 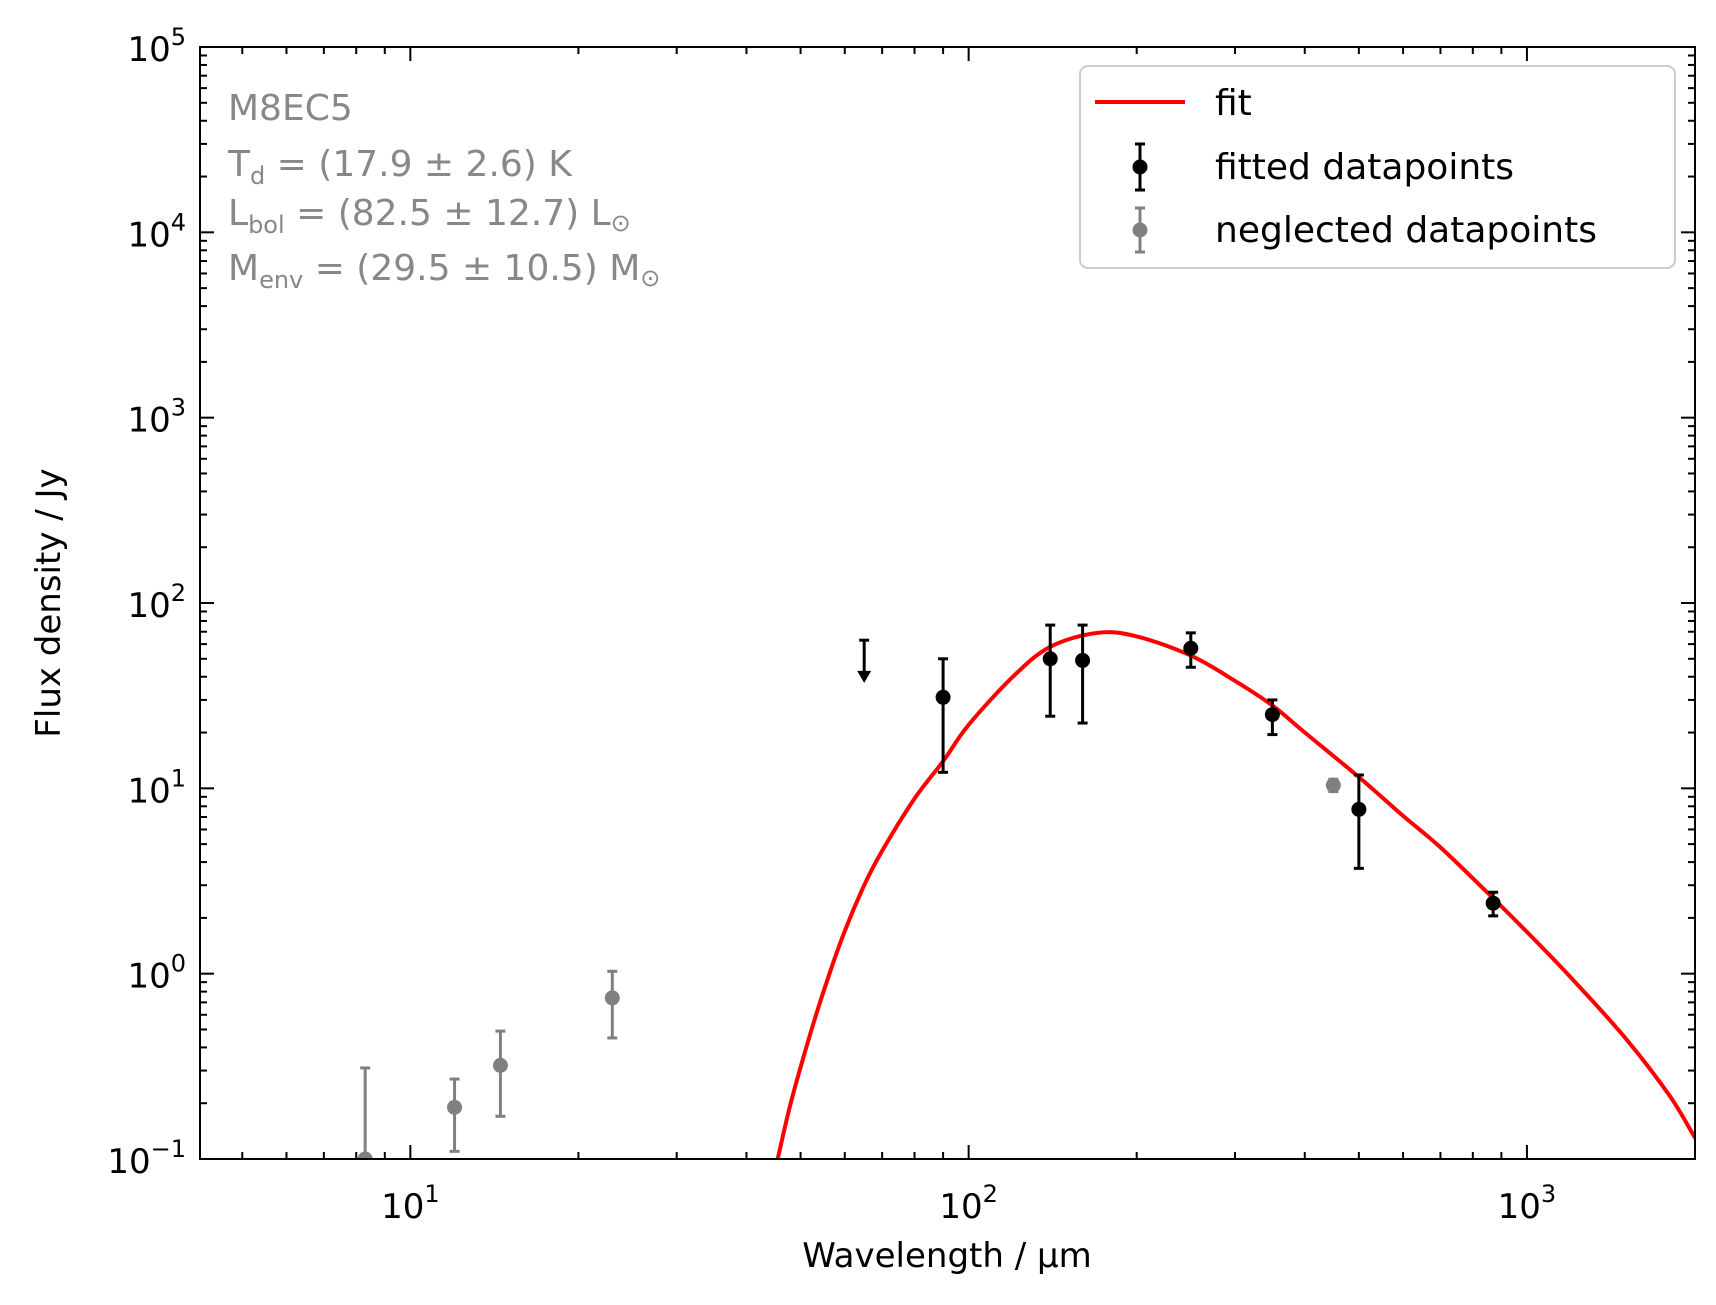 What do you see at coordinates (146, 1158) in the screenshot?
I see `y-tick-label: 10⁻¹` at bounding box center [146, 1158].